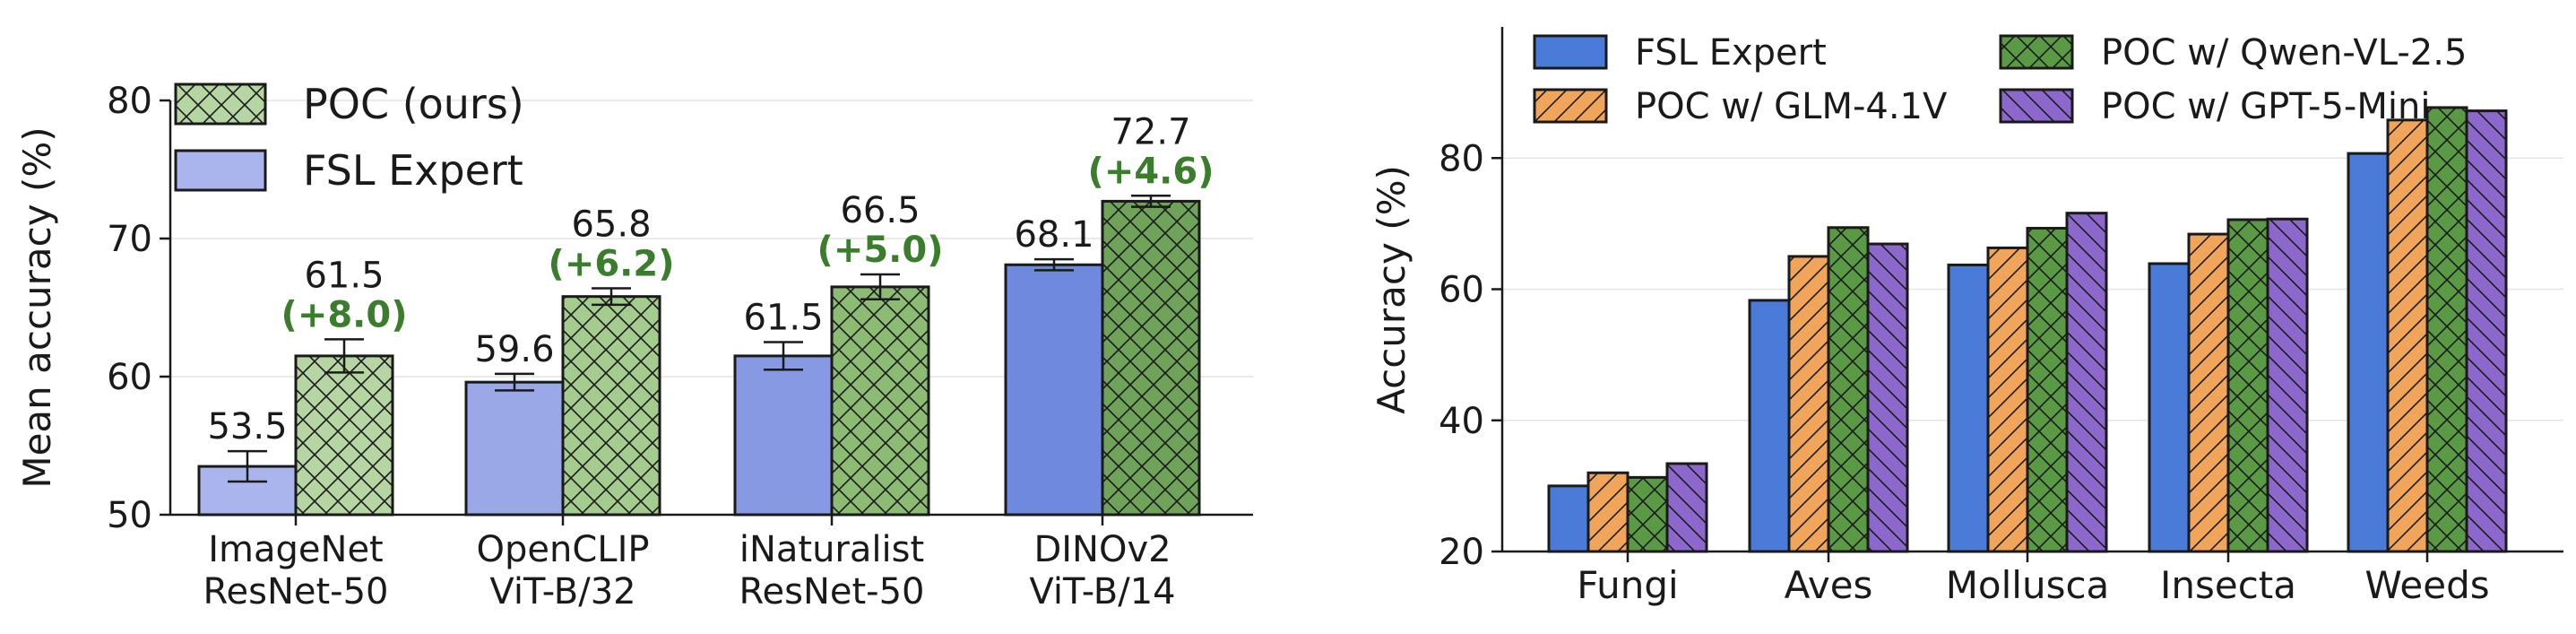 The image size is (2576, 634). I want to click on left-y-tick-label: 60, so click(129, 377).